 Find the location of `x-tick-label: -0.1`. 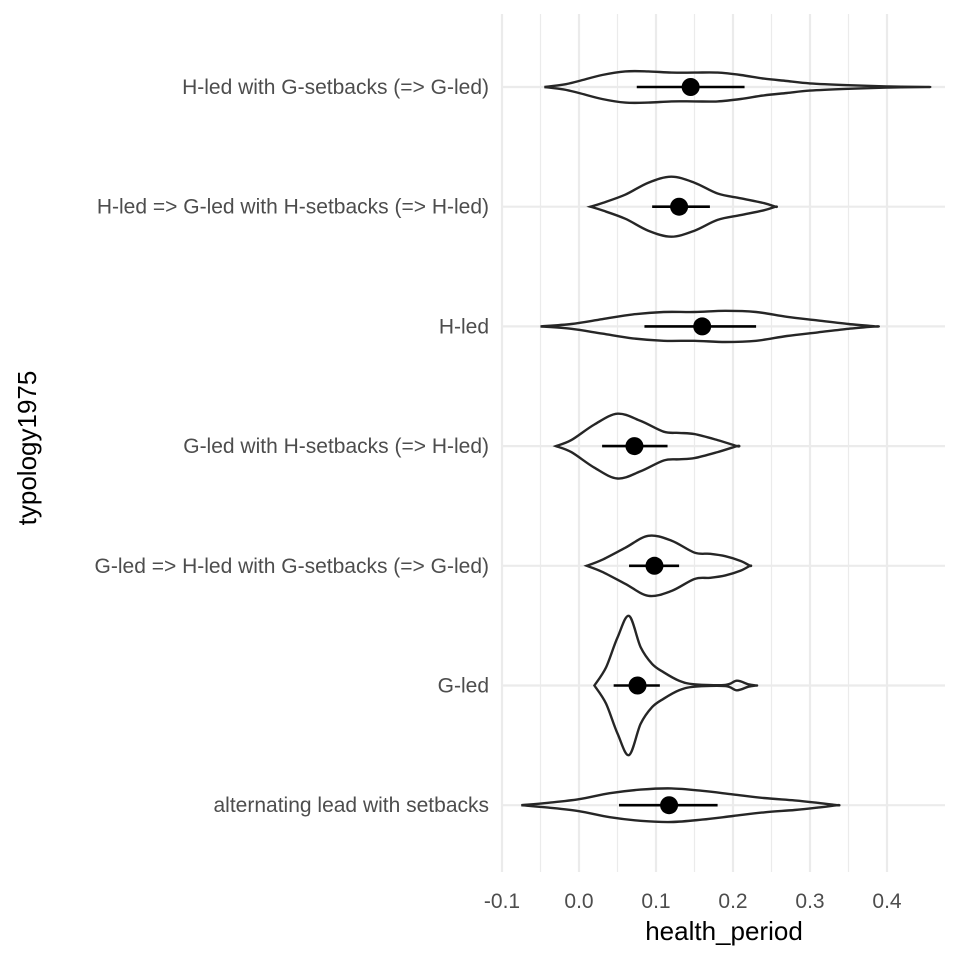

x-tick-label: -0.1 is located at coordinates (502, 901).